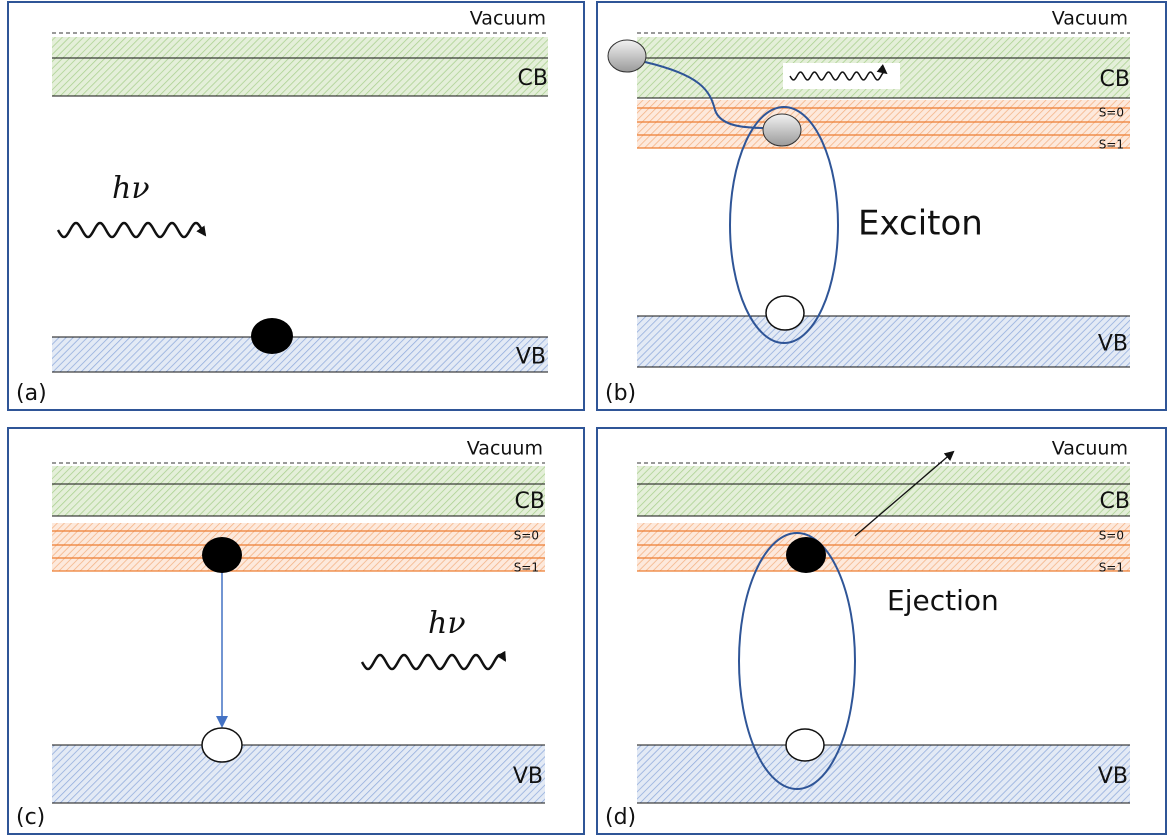 This screenshot has width=1168, height=836. I want to click on trajectory, so click(705, 95).